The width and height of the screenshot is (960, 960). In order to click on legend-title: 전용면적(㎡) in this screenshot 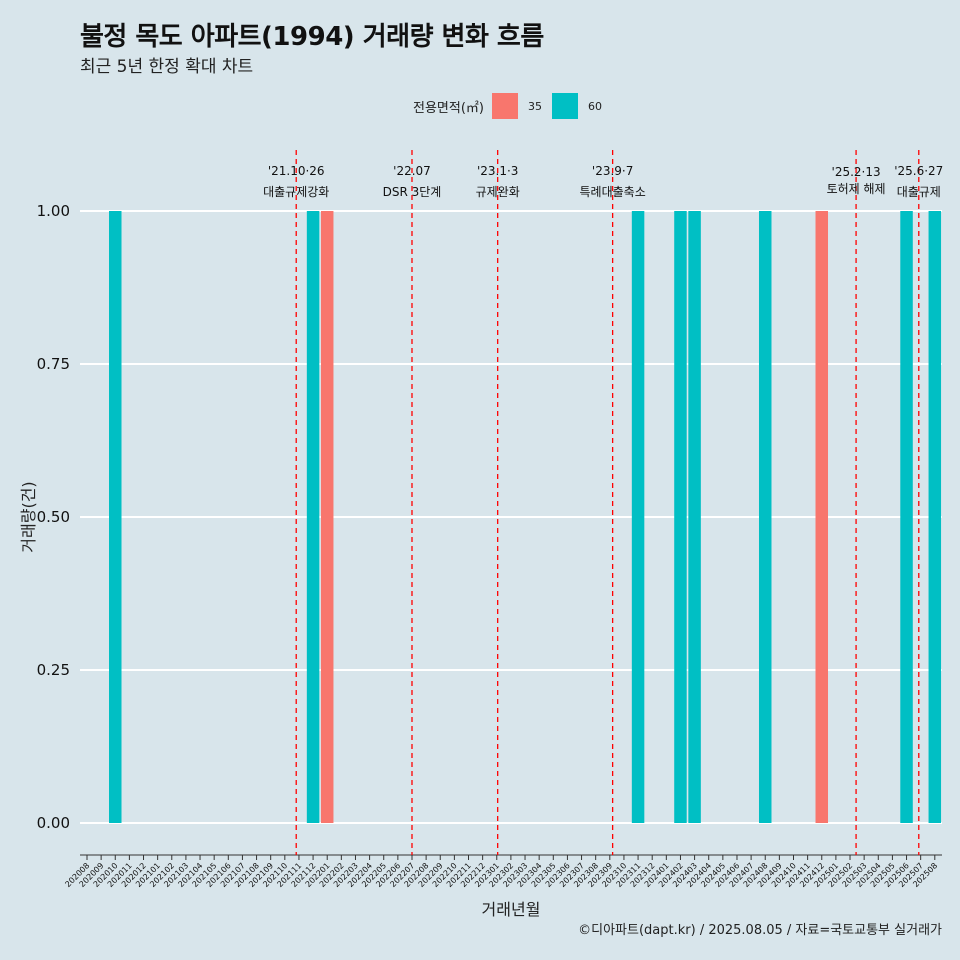, I will do `click(448, 108)`.